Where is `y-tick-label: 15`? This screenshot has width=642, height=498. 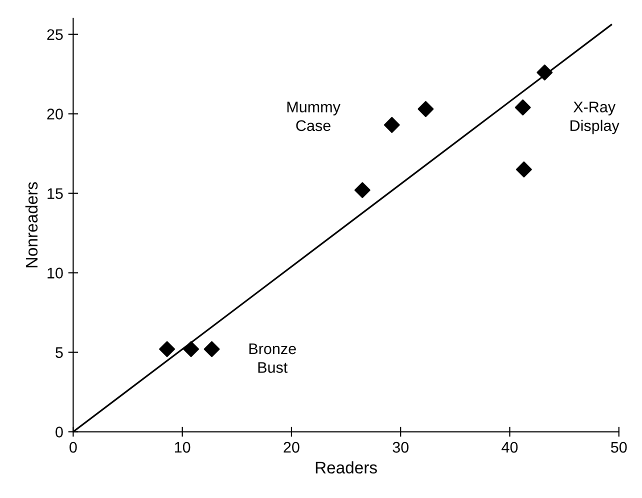
y-tick-label: 15 is located at coordinates (55, 193).